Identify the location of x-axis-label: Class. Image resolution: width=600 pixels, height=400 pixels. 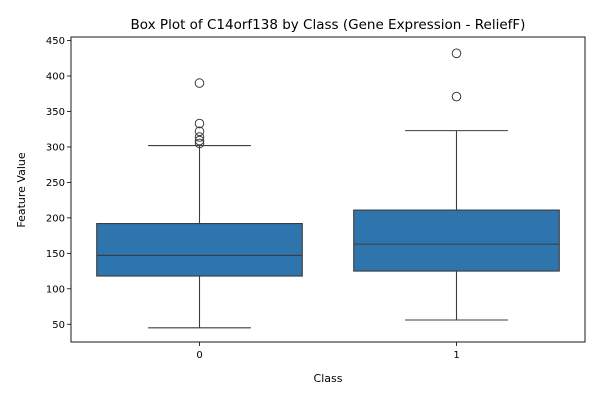
(328, 378).